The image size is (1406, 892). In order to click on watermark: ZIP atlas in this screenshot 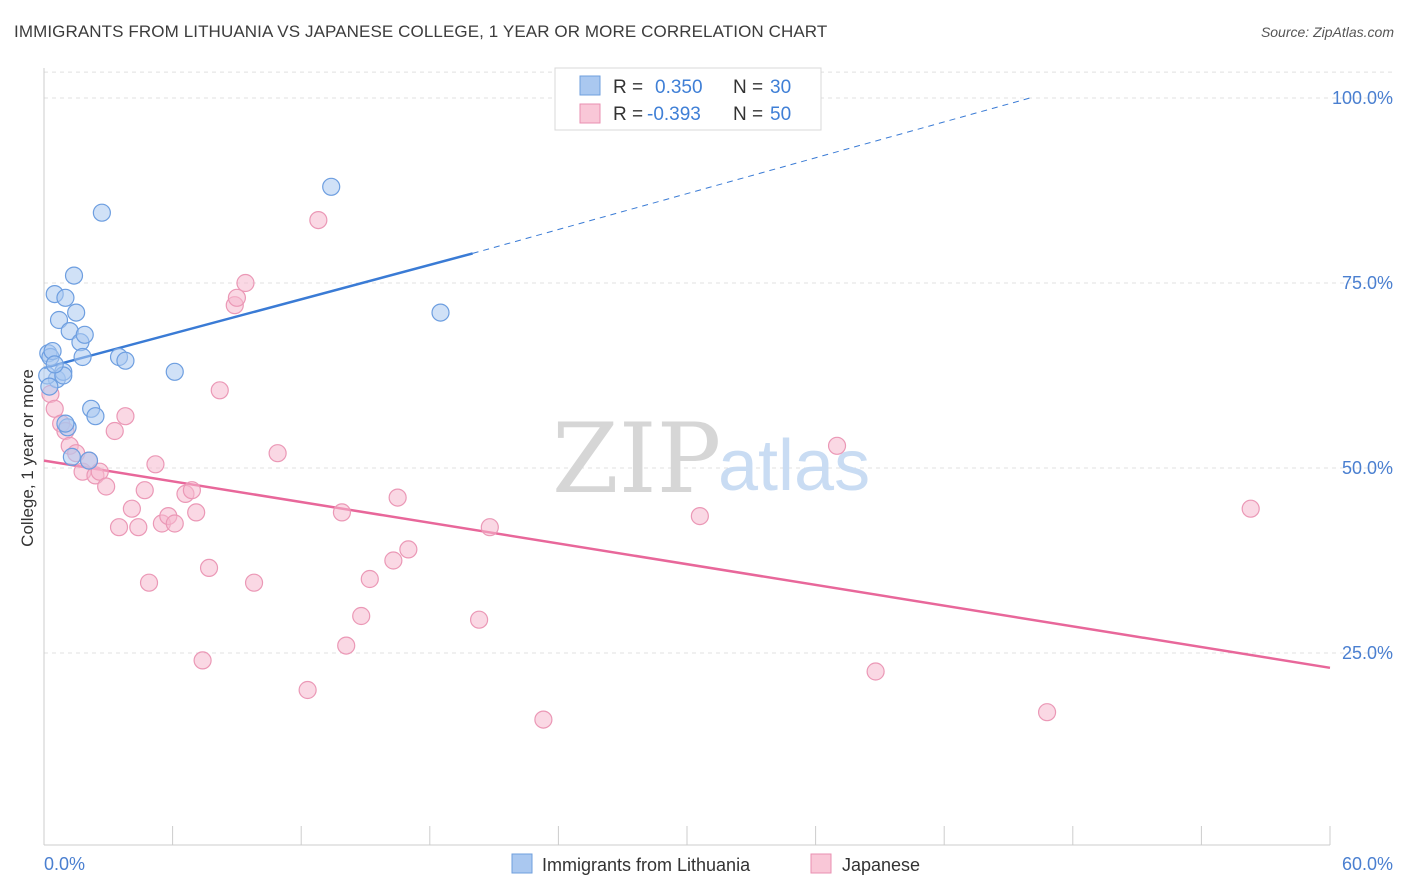, I will do `click(711, 459)`.